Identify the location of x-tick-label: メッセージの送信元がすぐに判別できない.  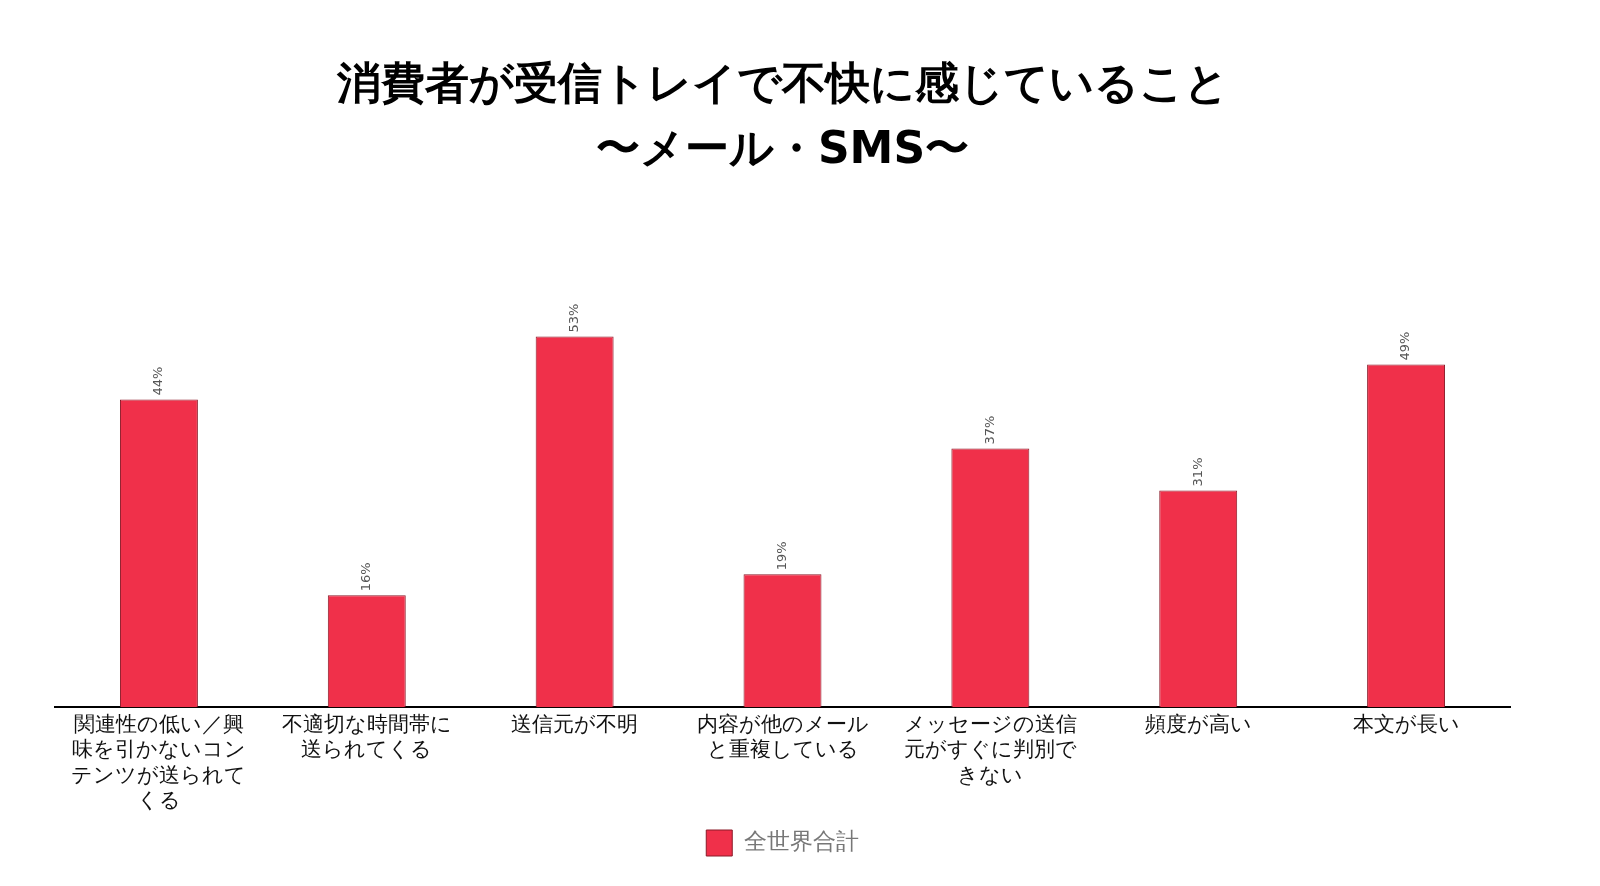
(990, 749).